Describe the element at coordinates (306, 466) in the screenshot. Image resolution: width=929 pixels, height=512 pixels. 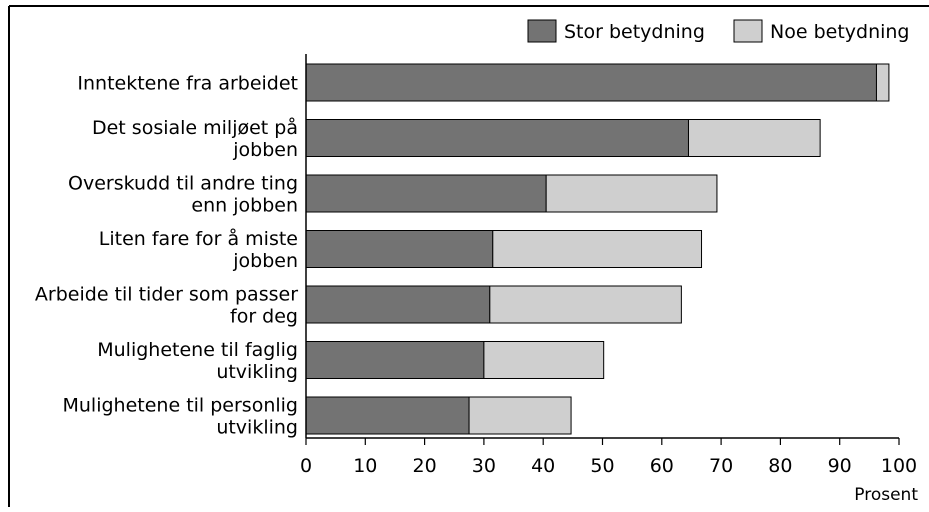
I see `x-tick-label: 0` at that location.